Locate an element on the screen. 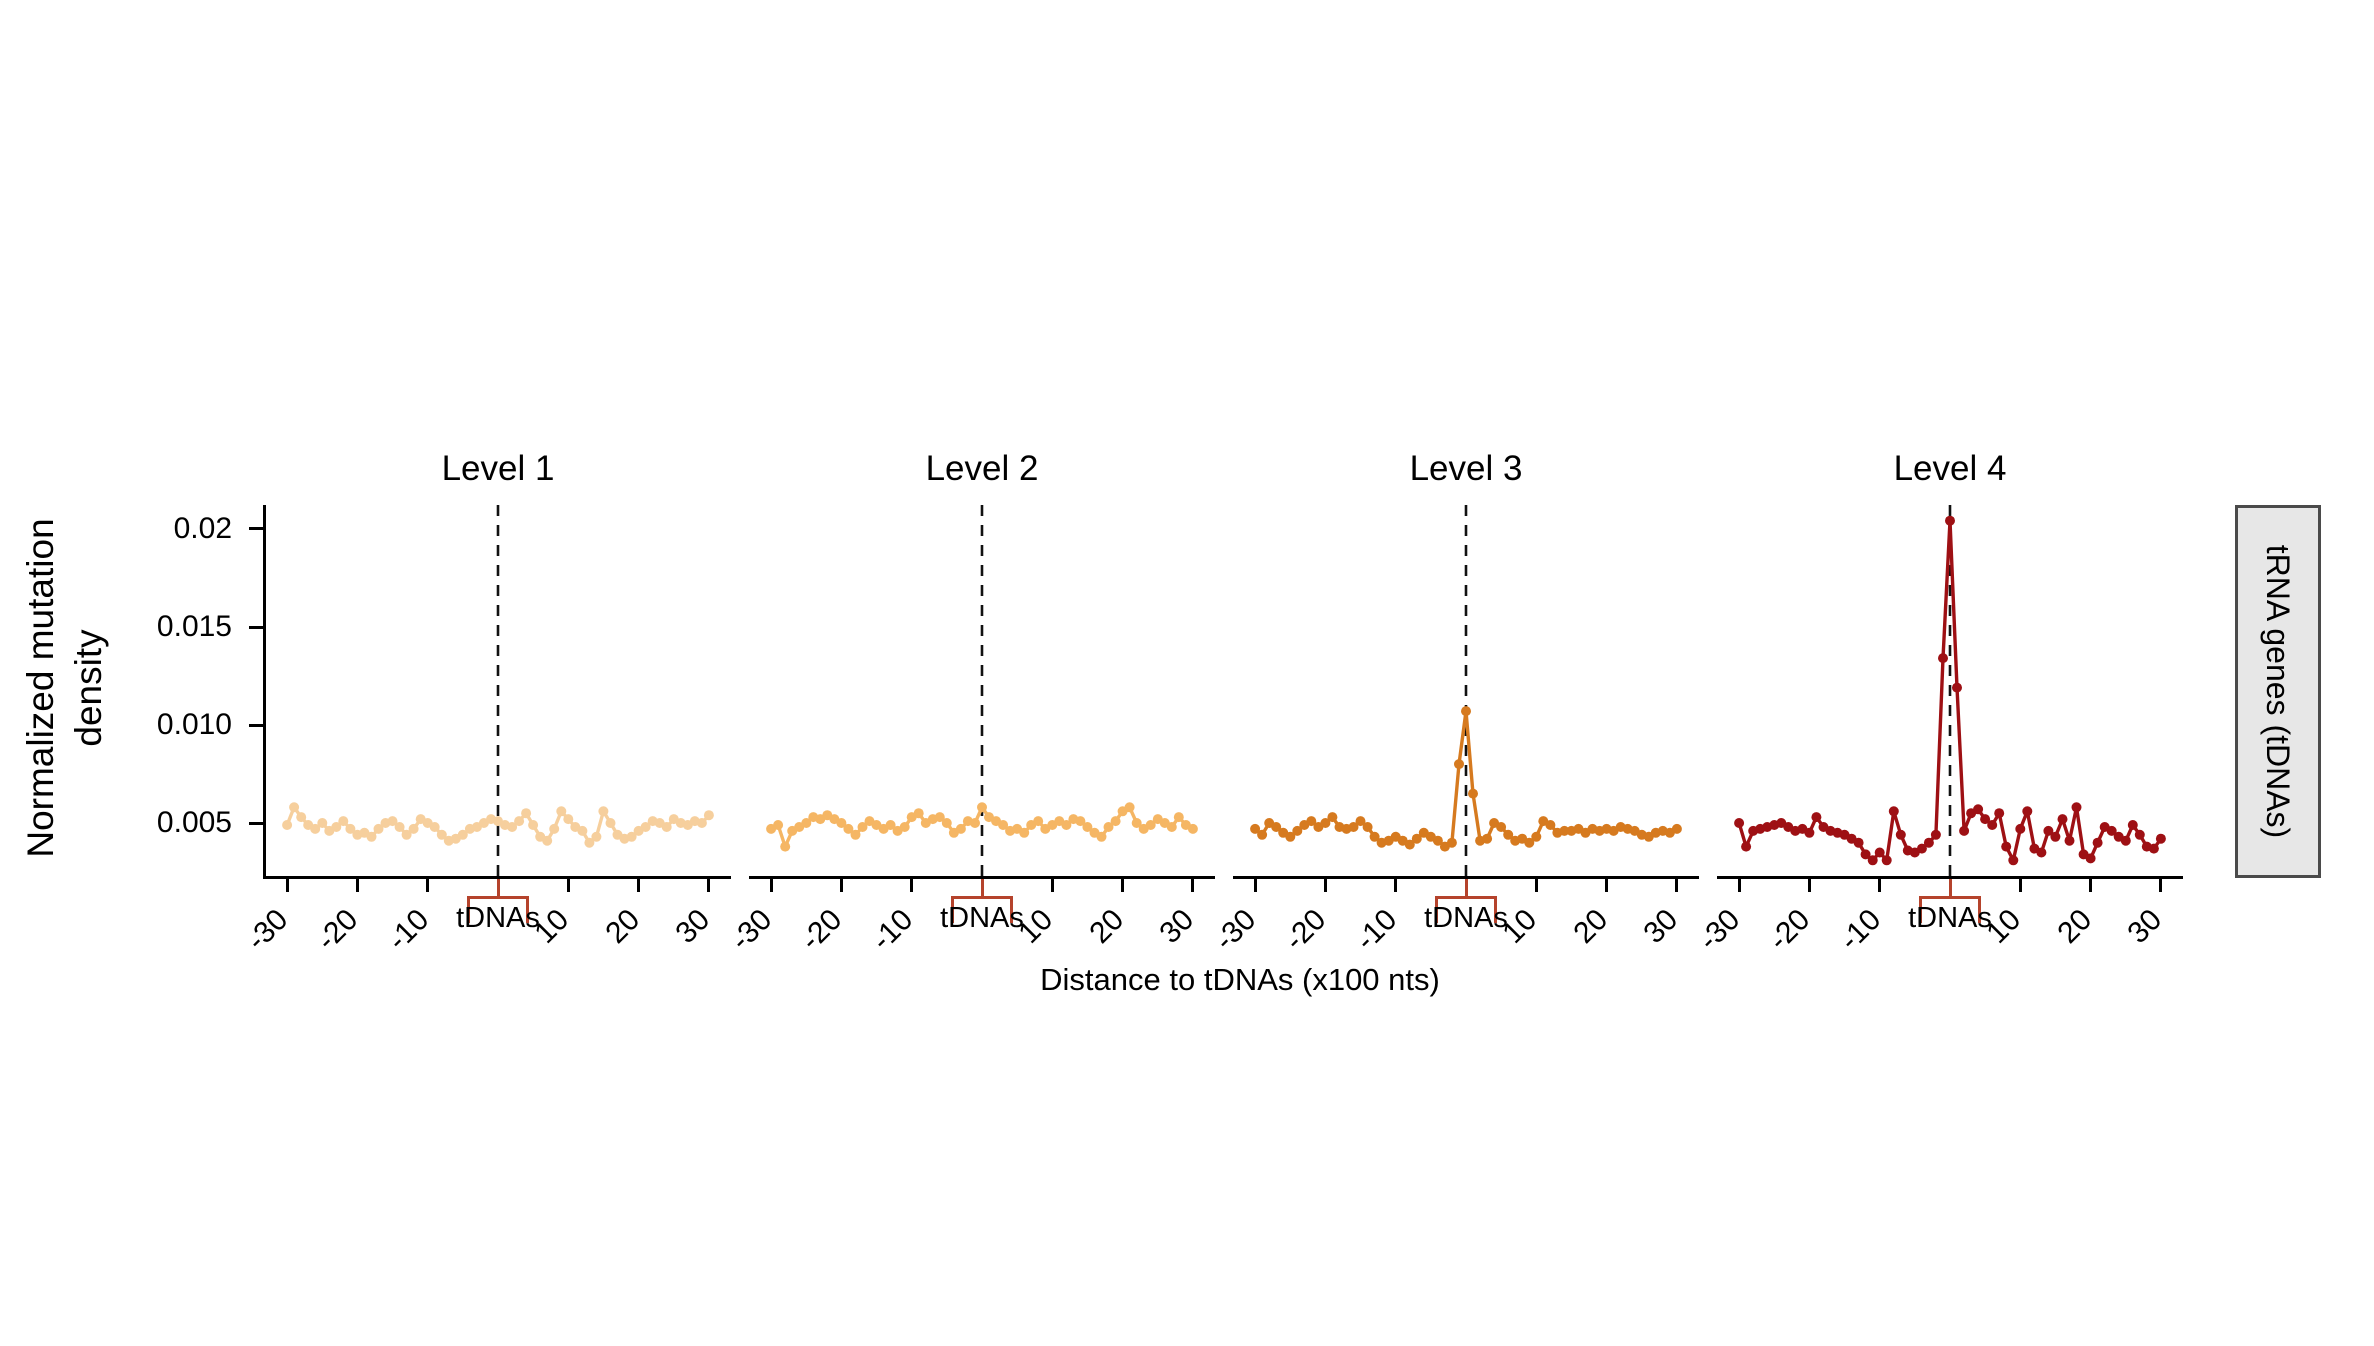  x-axis-line is located at coordinates (1950, 877).